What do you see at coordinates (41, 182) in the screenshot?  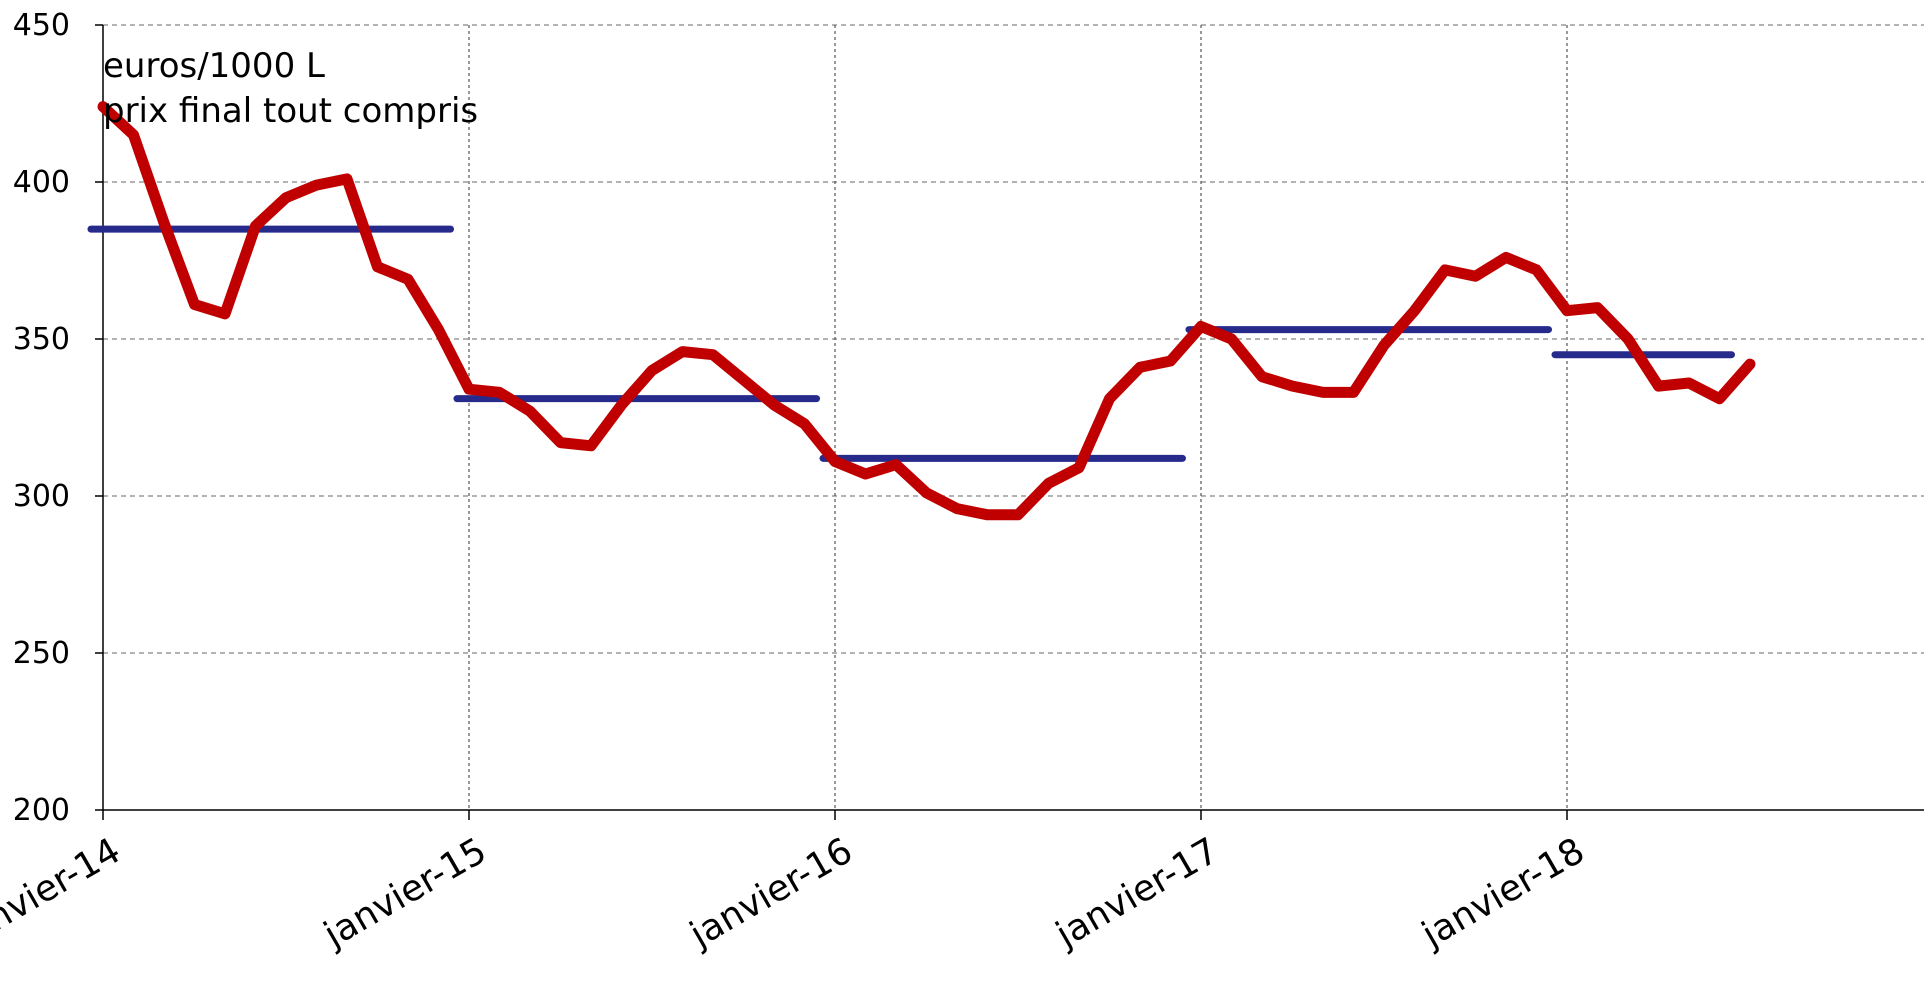 I see `y-tick-label: 400` at bounding box center [41, 182].